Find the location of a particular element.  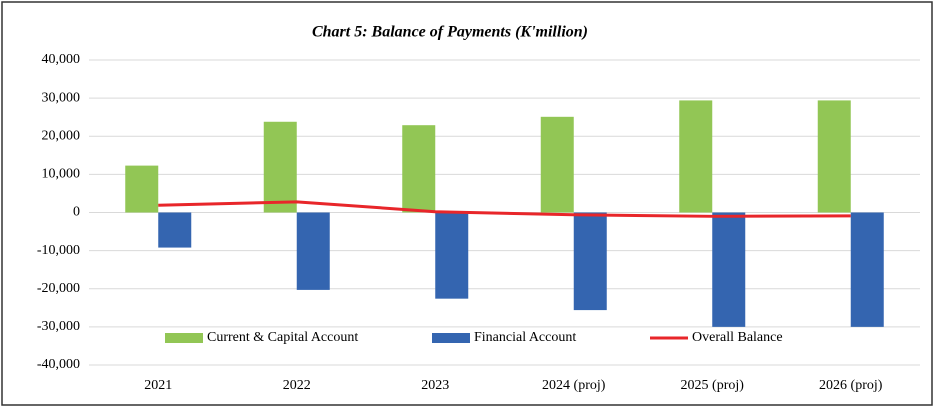

x-tick-label: 2021 is located at coordinates (158, 385).